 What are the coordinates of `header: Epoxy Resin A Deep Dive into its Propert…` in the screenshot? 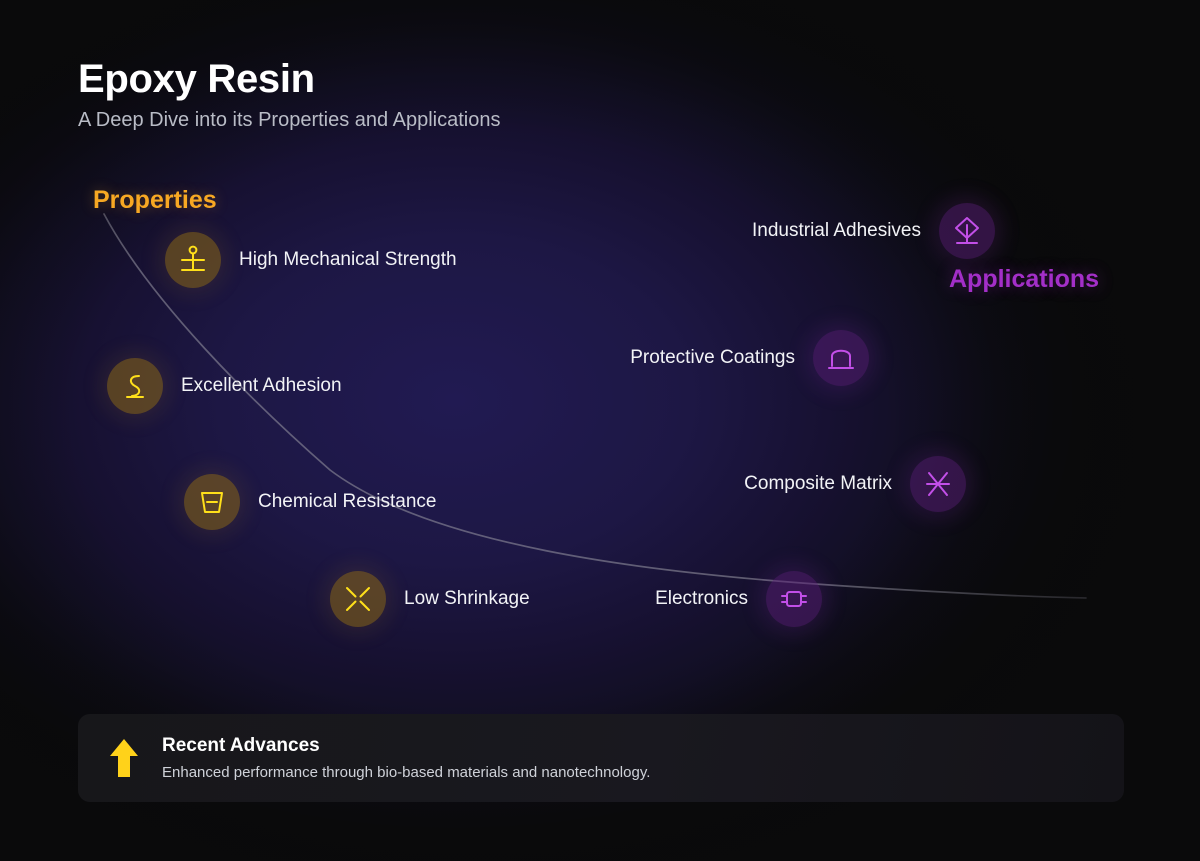 It's located at (289, 94).